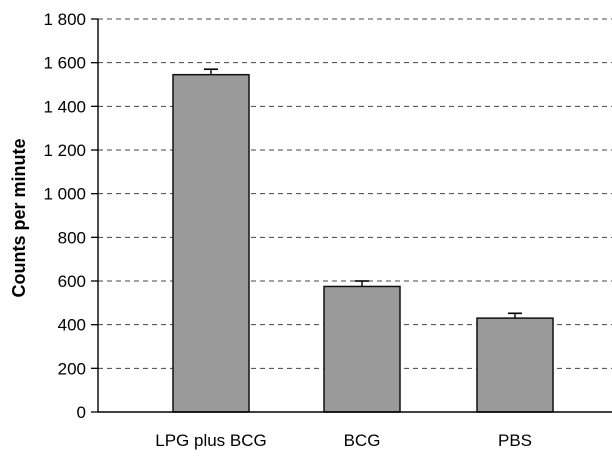  What do you see at coordinates (64, 216) in the screenshot?
I see `y-tick-labels: 0 200 400 600 800 1 000 1 200 1 400 1 600 1 800` at bounding box center [64, 216].